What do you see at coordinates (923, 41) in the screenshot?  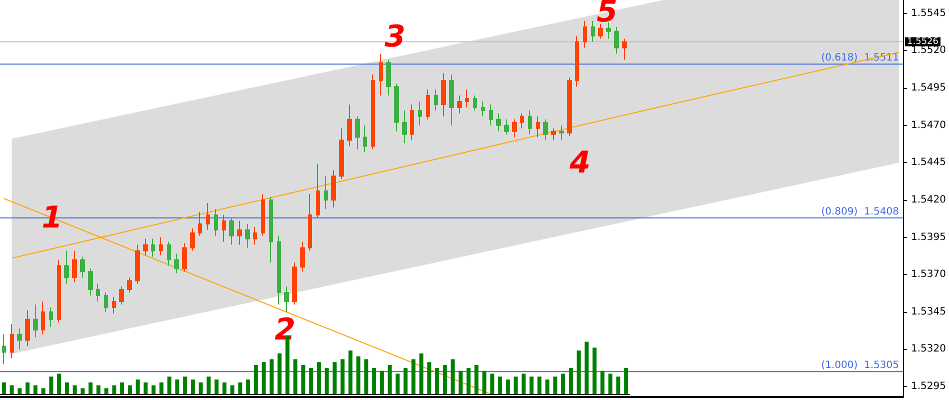 I see `ref-line-label: 1.5526` at bounding box center [923, 41].